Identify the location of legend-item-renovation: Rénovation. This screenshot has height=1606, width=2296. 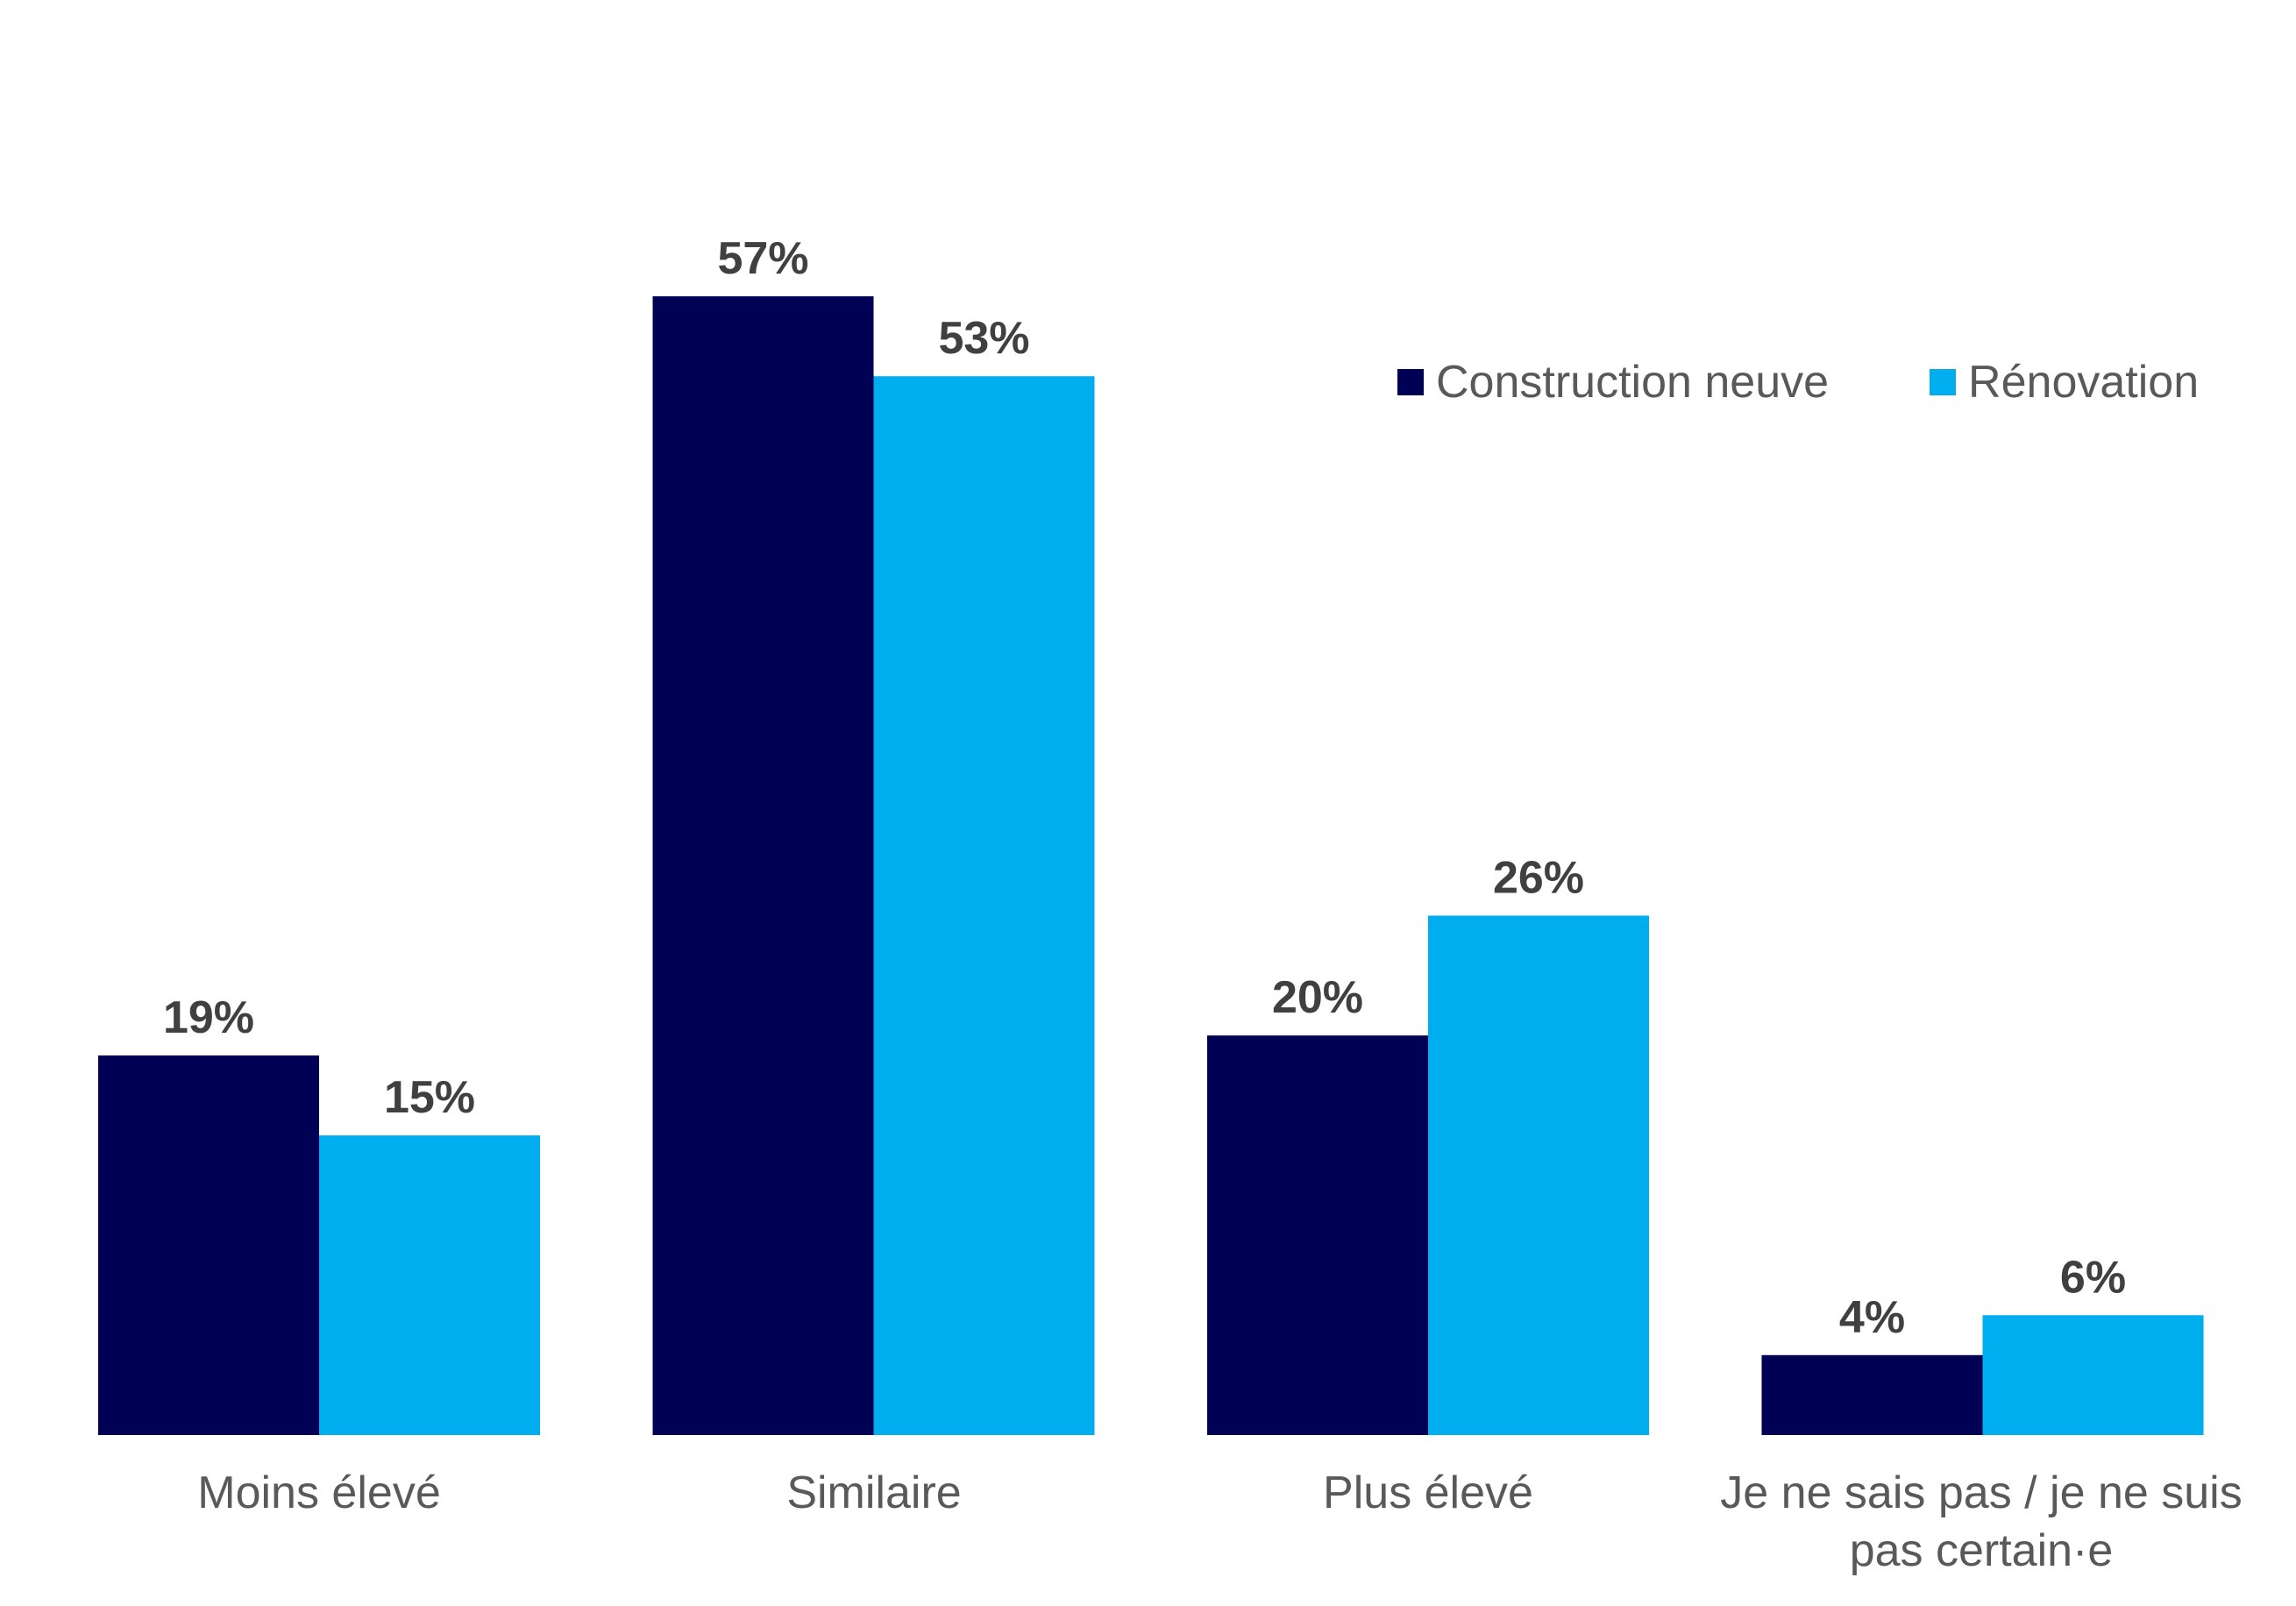
(2064, 382).